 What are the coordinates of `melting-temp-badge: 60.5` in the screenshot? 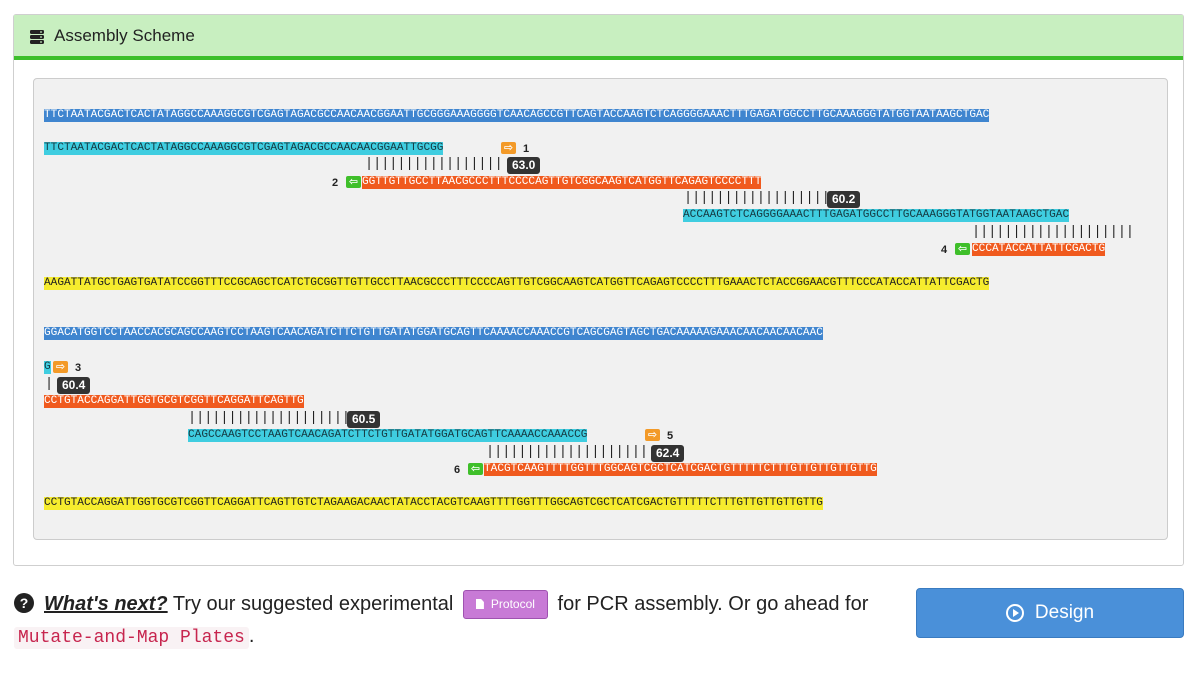 It's located at (364, 419).